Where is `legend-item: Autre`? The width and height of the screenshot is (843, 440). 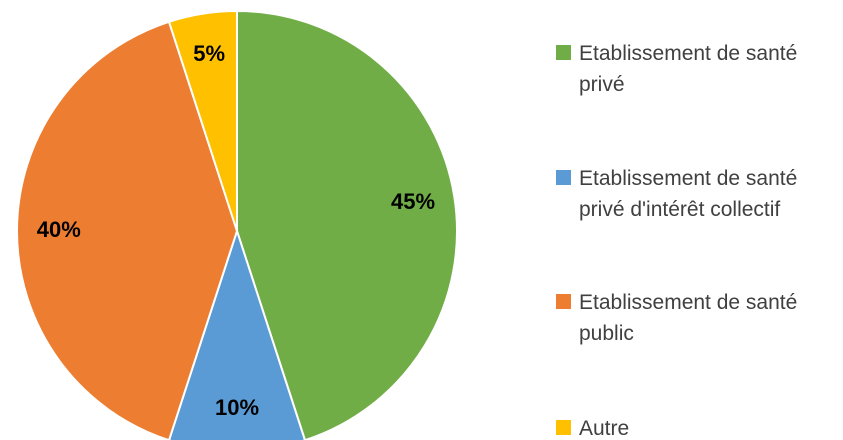
legend-item: Autre is located at coordinates (691, 426).